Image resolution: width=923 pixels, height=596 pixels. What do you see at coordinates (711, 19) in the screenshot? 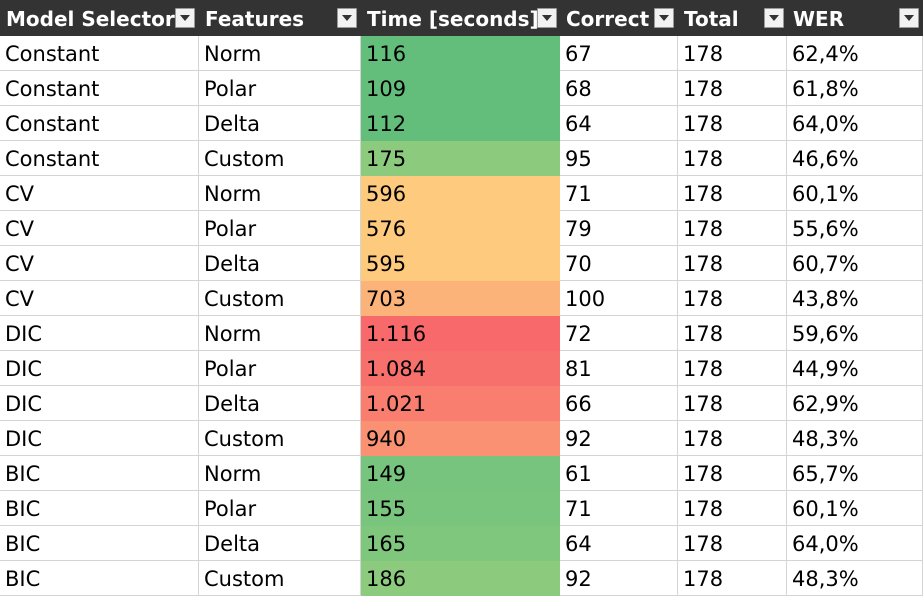
I see `column-header-total: Total` at bounding box center [711, 19].